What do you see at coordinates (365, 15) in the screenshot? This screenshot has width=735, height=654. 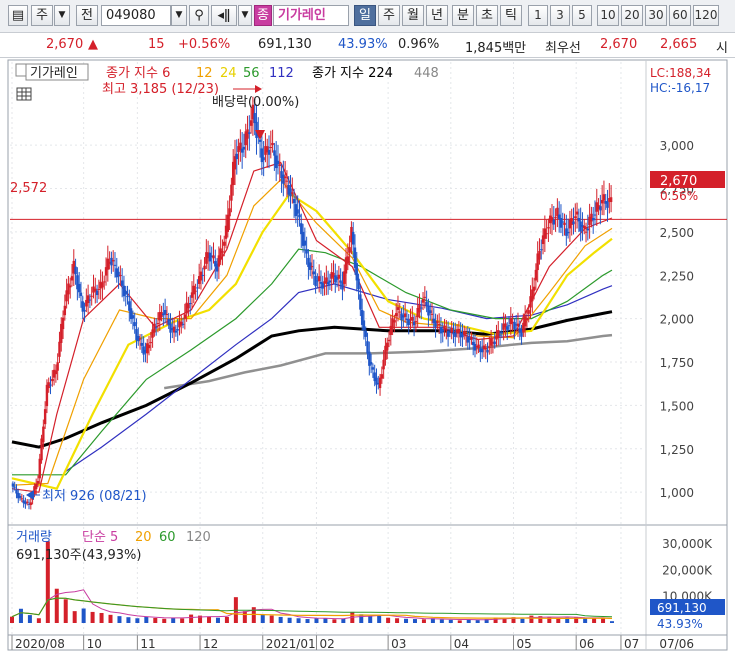 I see `tab-day: 일` at bounding box center [365, 15].